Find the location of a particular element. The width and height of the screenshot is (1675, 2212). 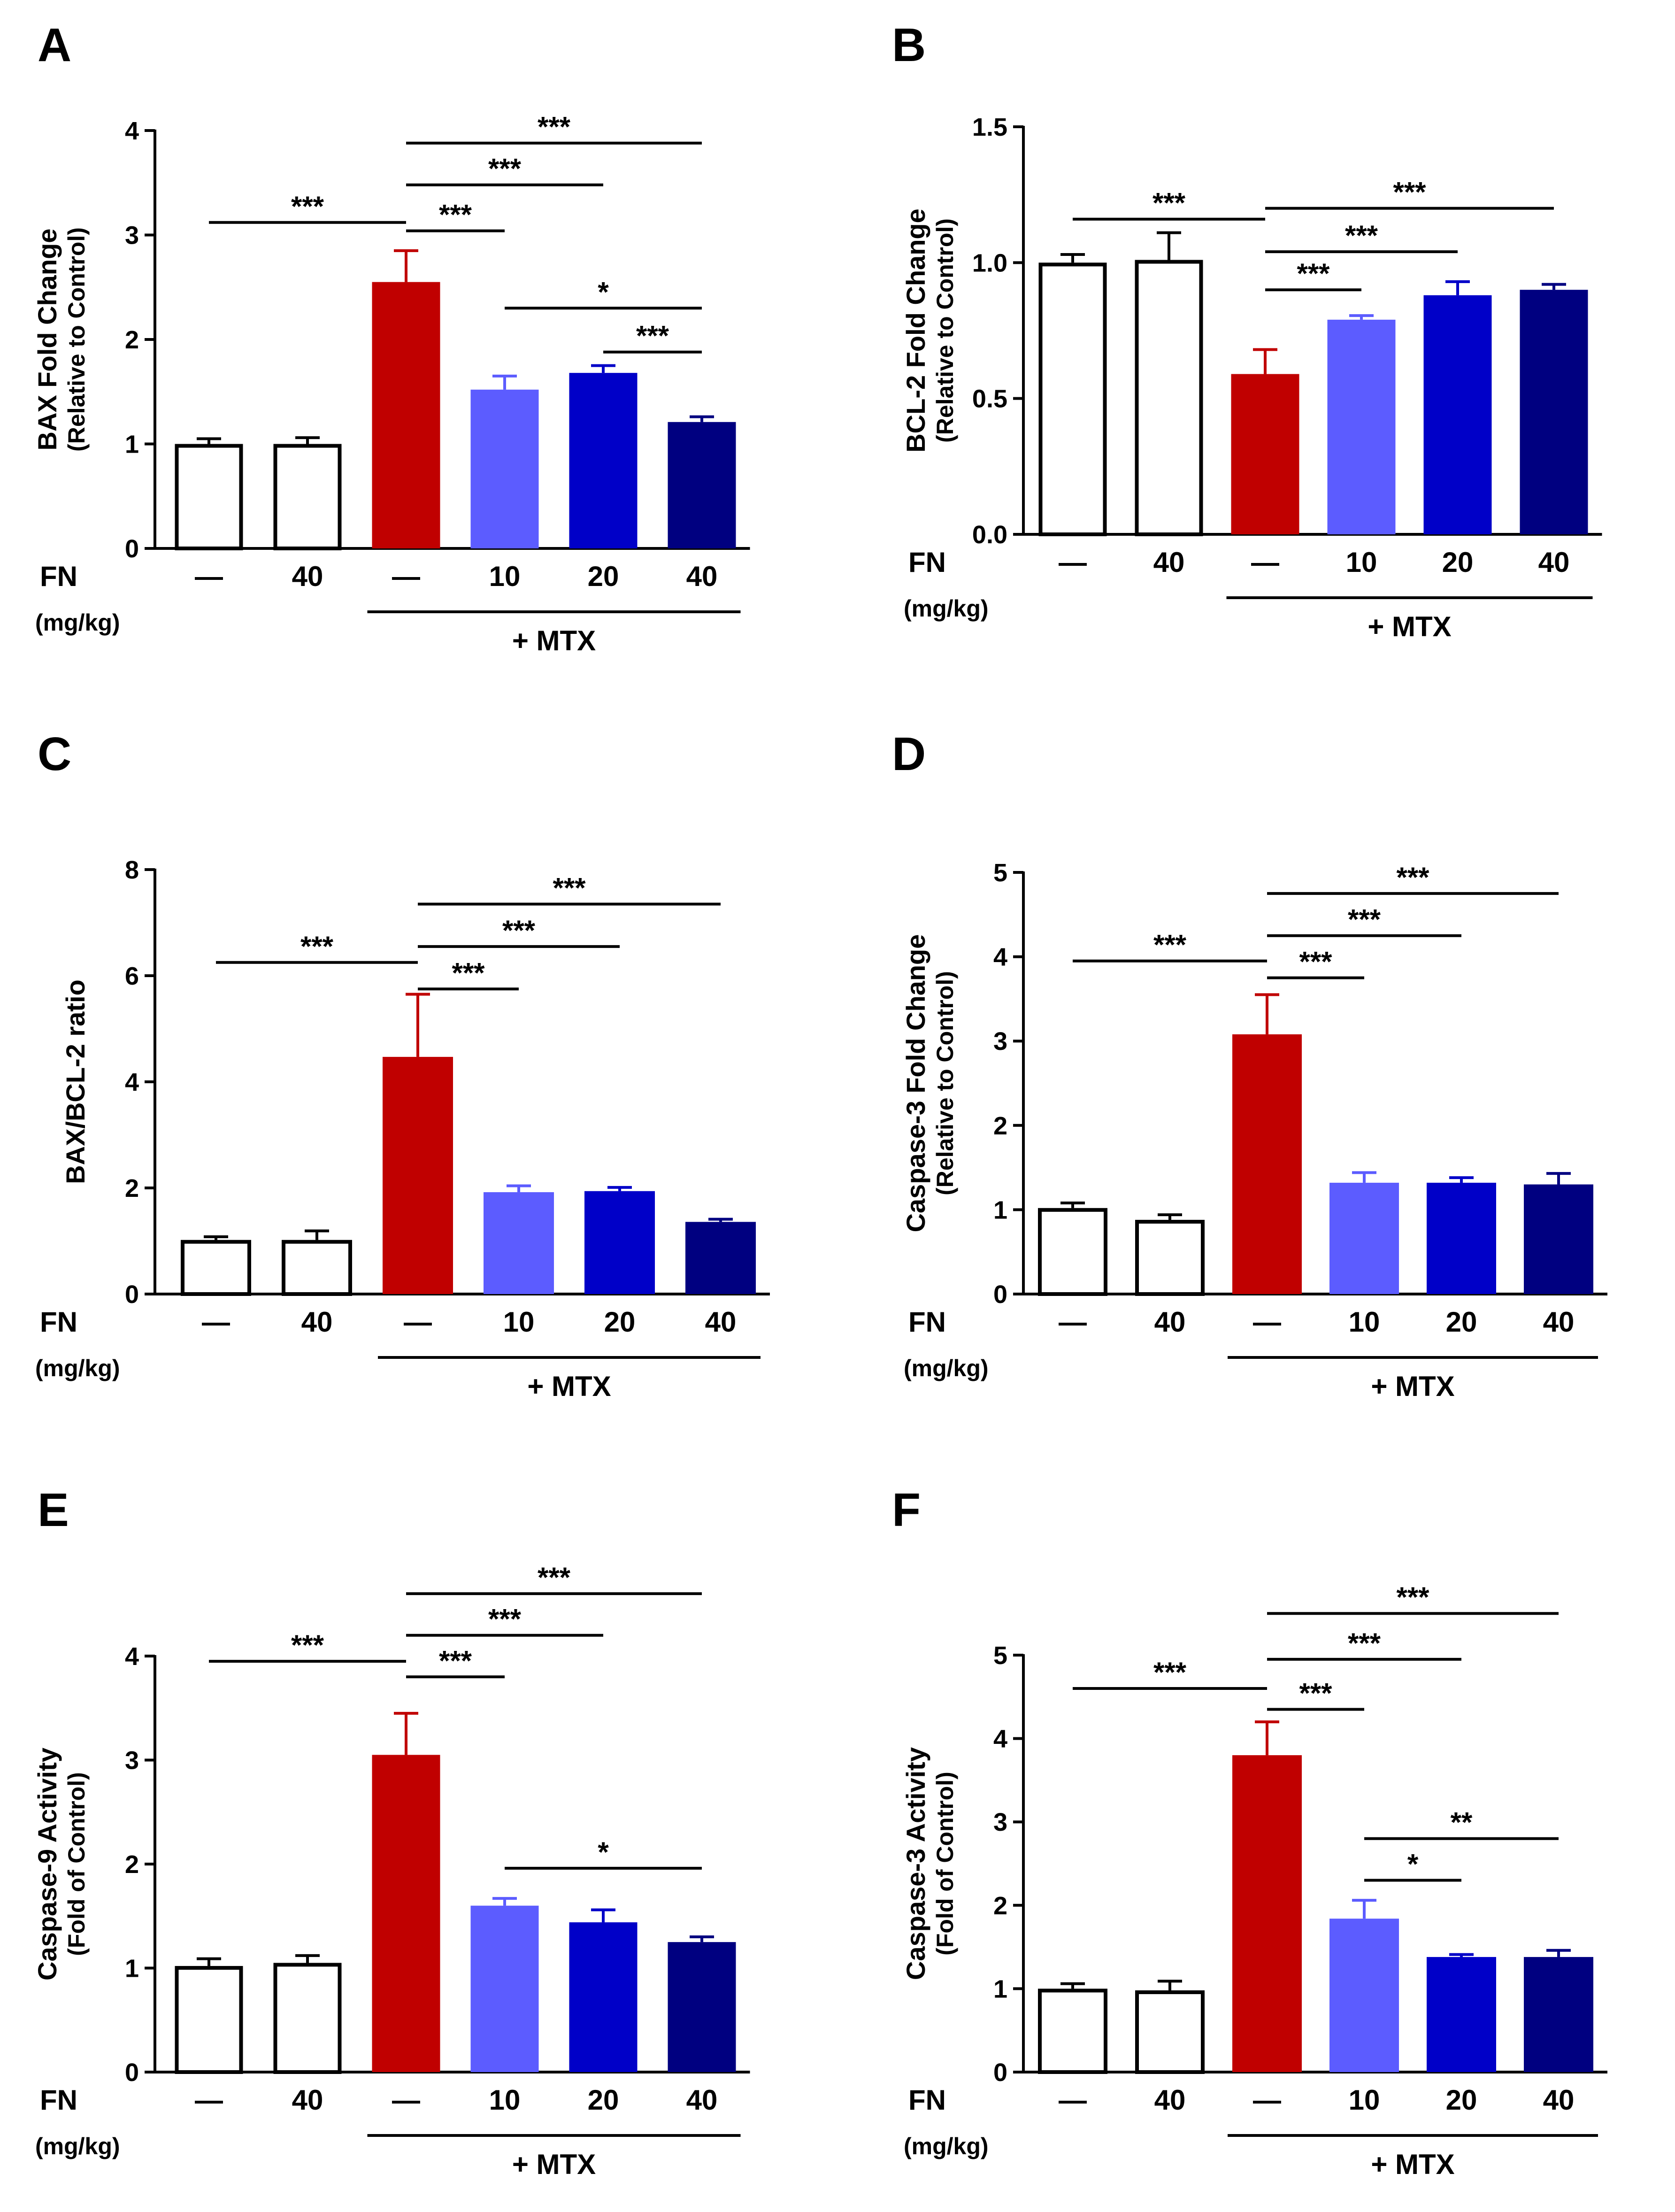

y-tick-label: 1.0 is located at coordinates (989, 263).